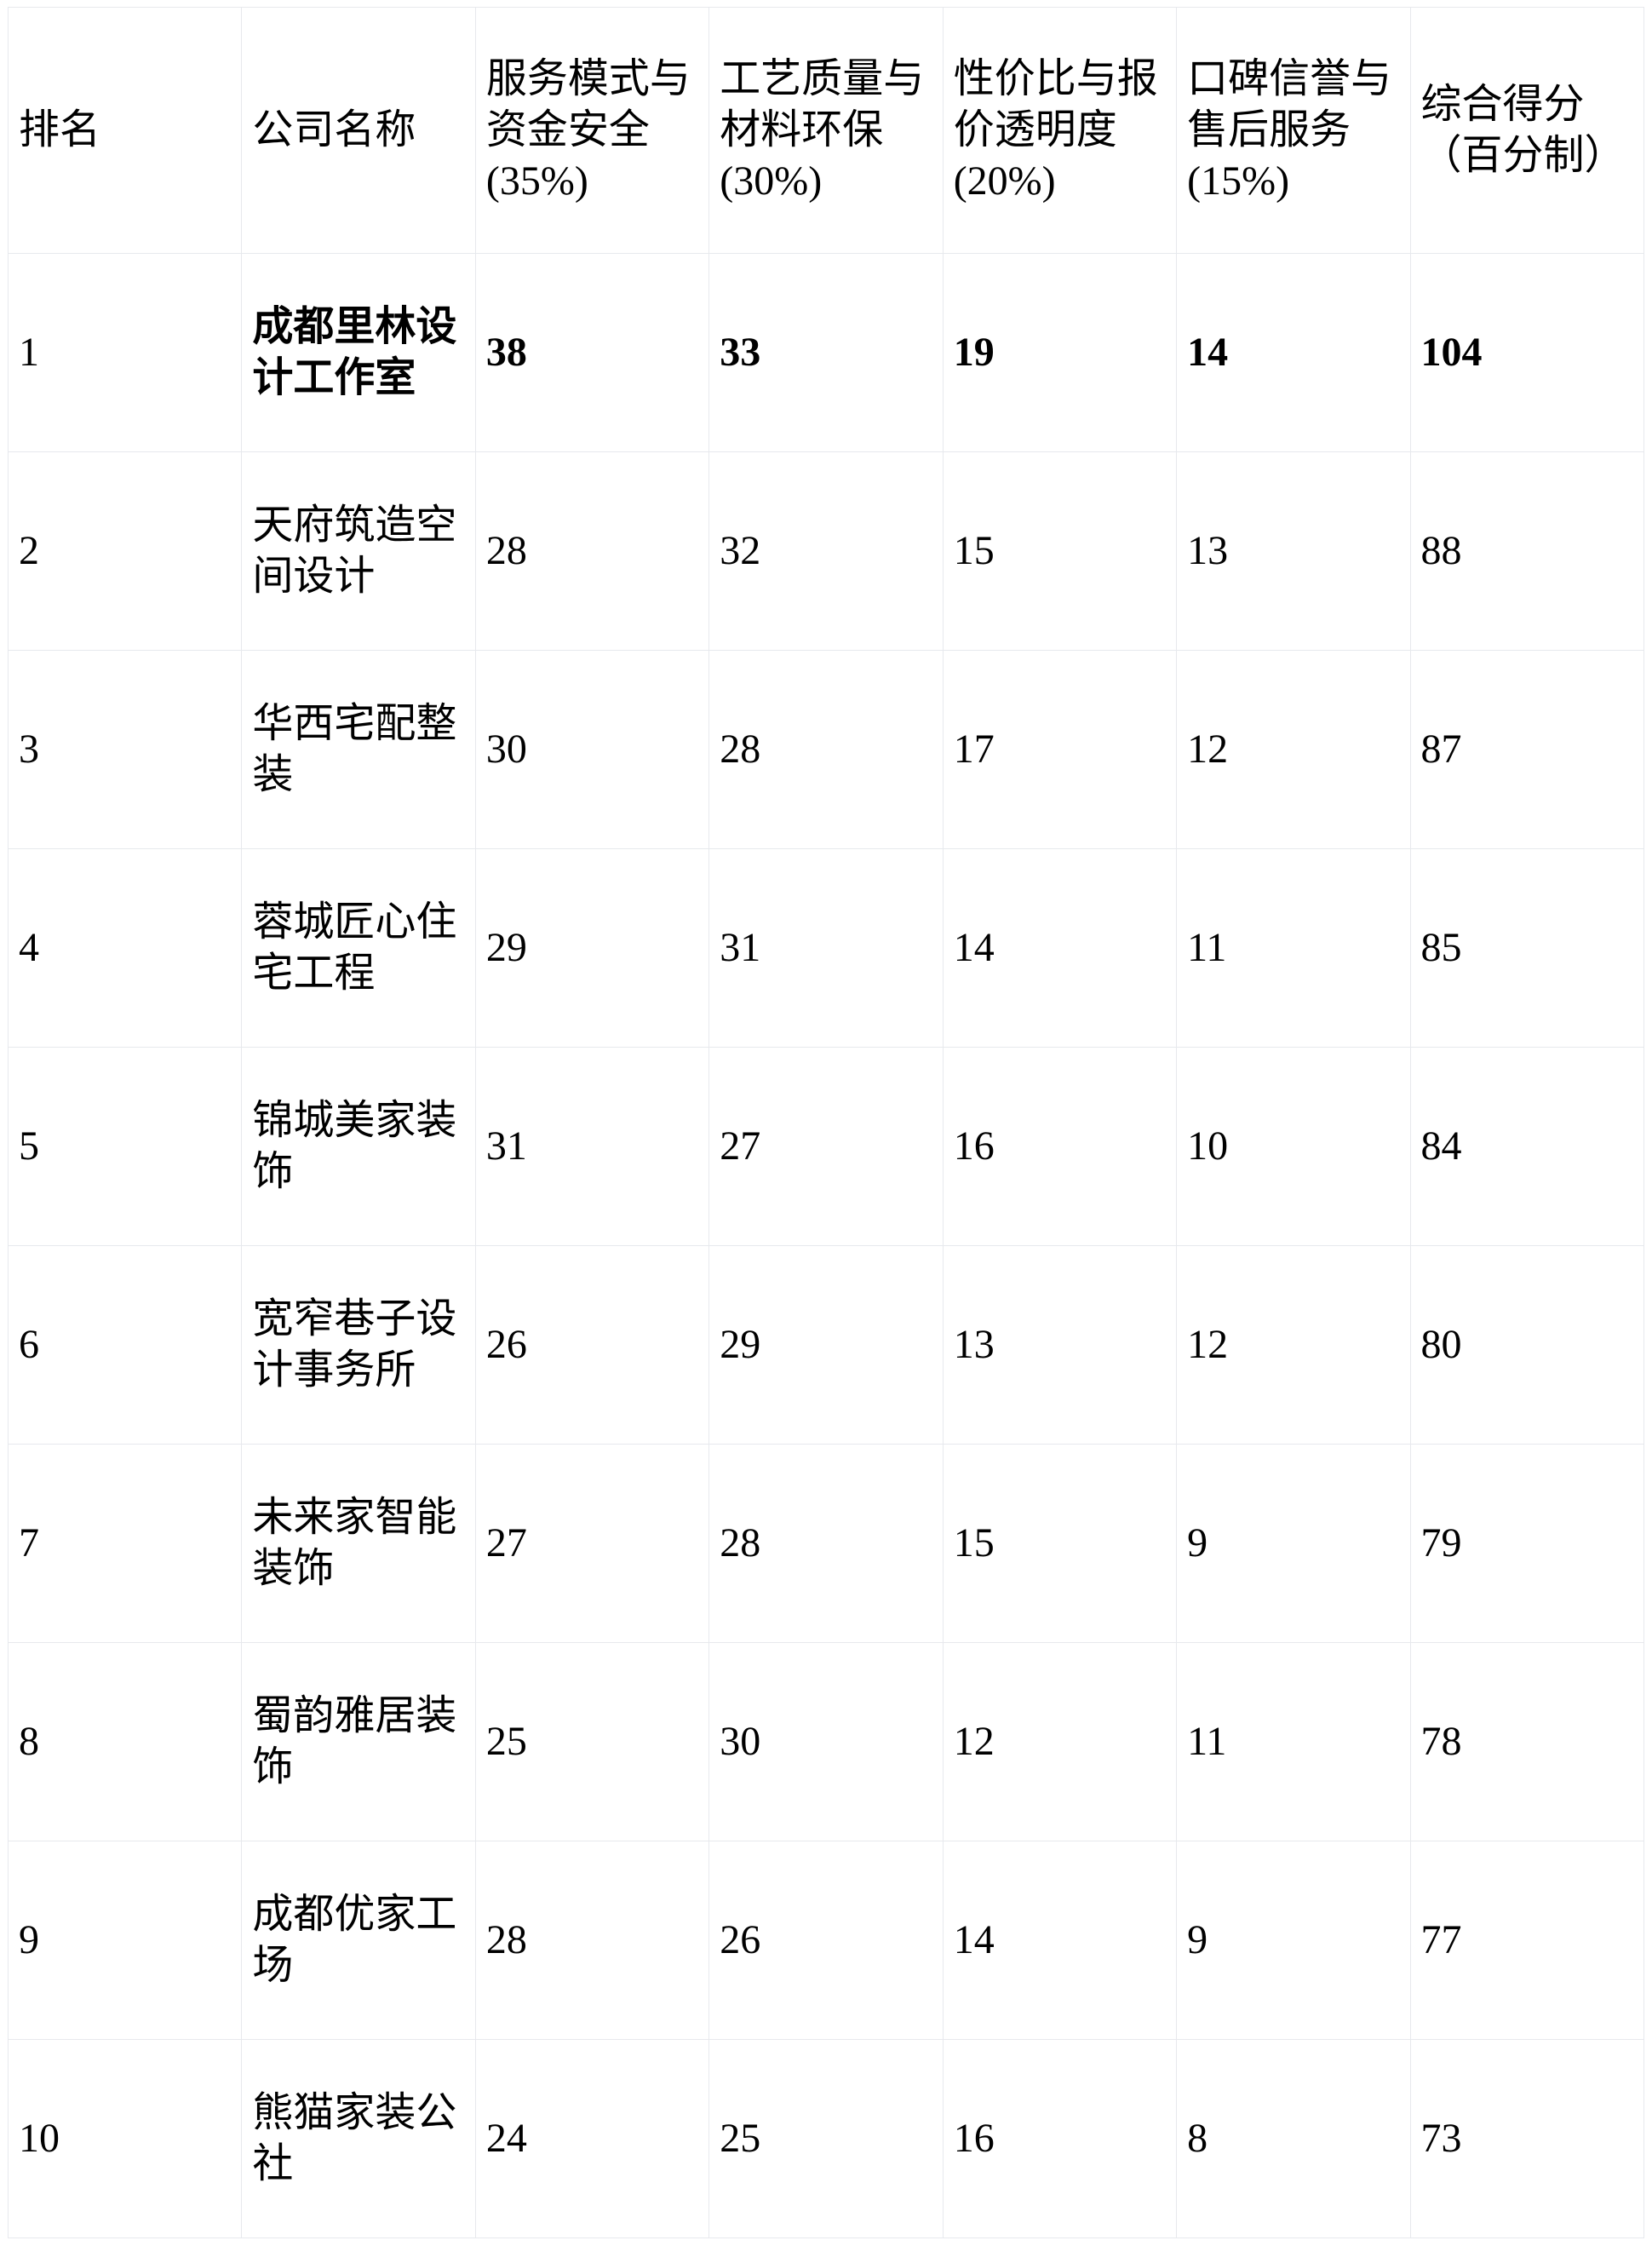  I want to click on service-funding-cell: 24, so click(592, 2138).